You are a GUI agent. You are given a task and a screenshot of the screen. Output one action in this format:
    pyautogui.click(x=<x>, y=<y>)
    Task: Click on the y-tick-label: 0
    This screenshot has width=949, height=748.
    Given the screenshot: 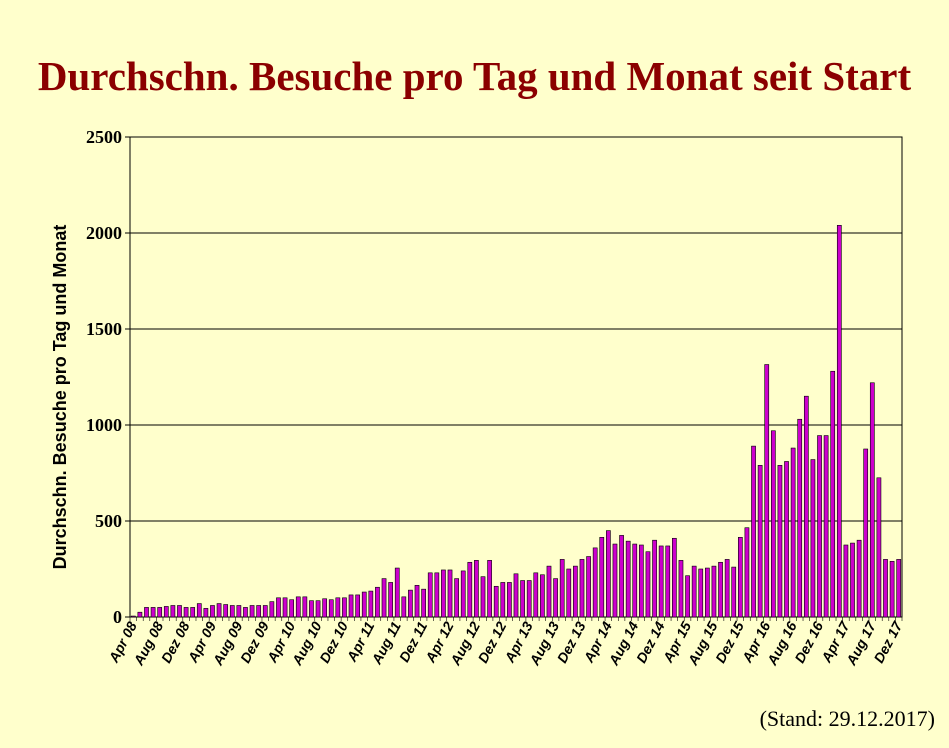 What is the action you would take?
    pyautogui.click(x=117, y=617)
    